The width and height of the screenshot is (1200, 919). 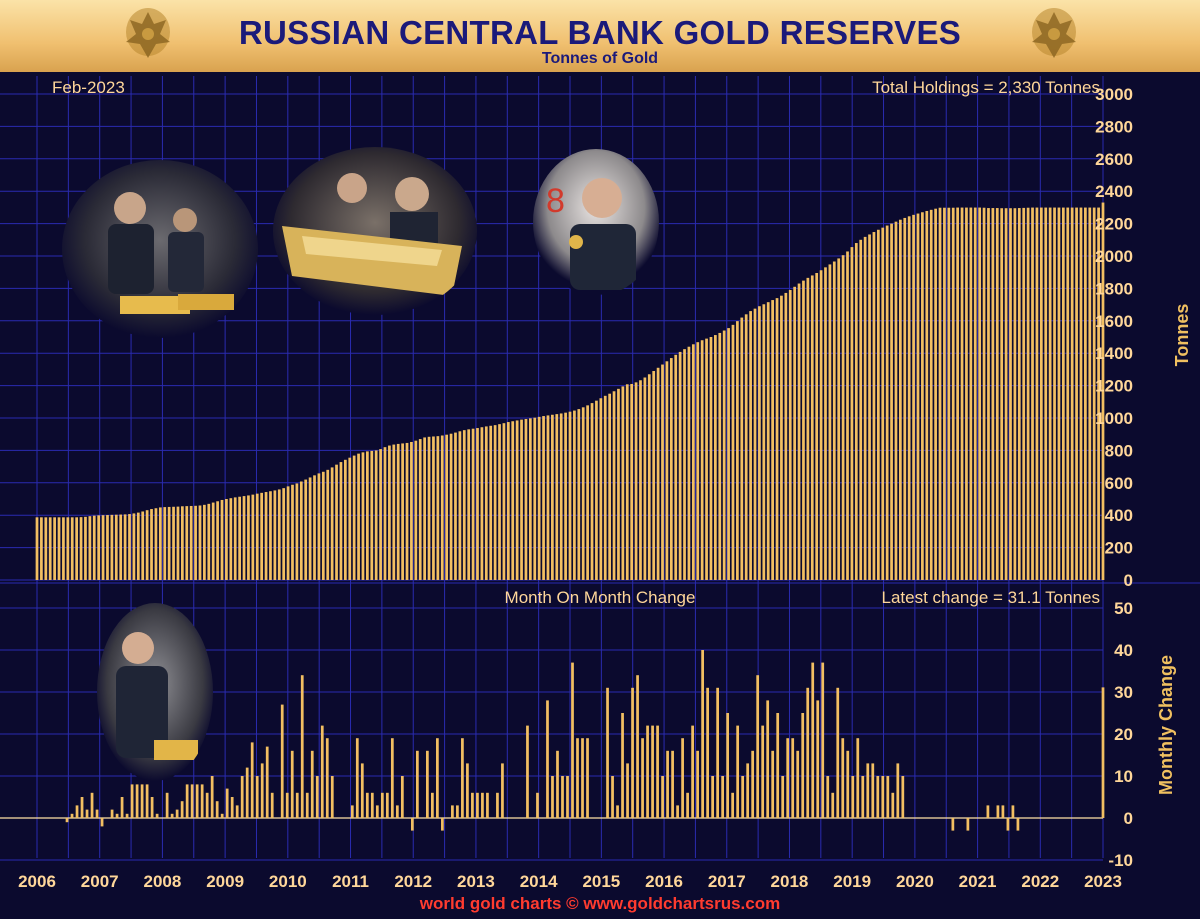 What do you see at coordinates (790, 881) in the screenshot?
I see `x-tick-label: 2018` at bounding box center [790, 881].